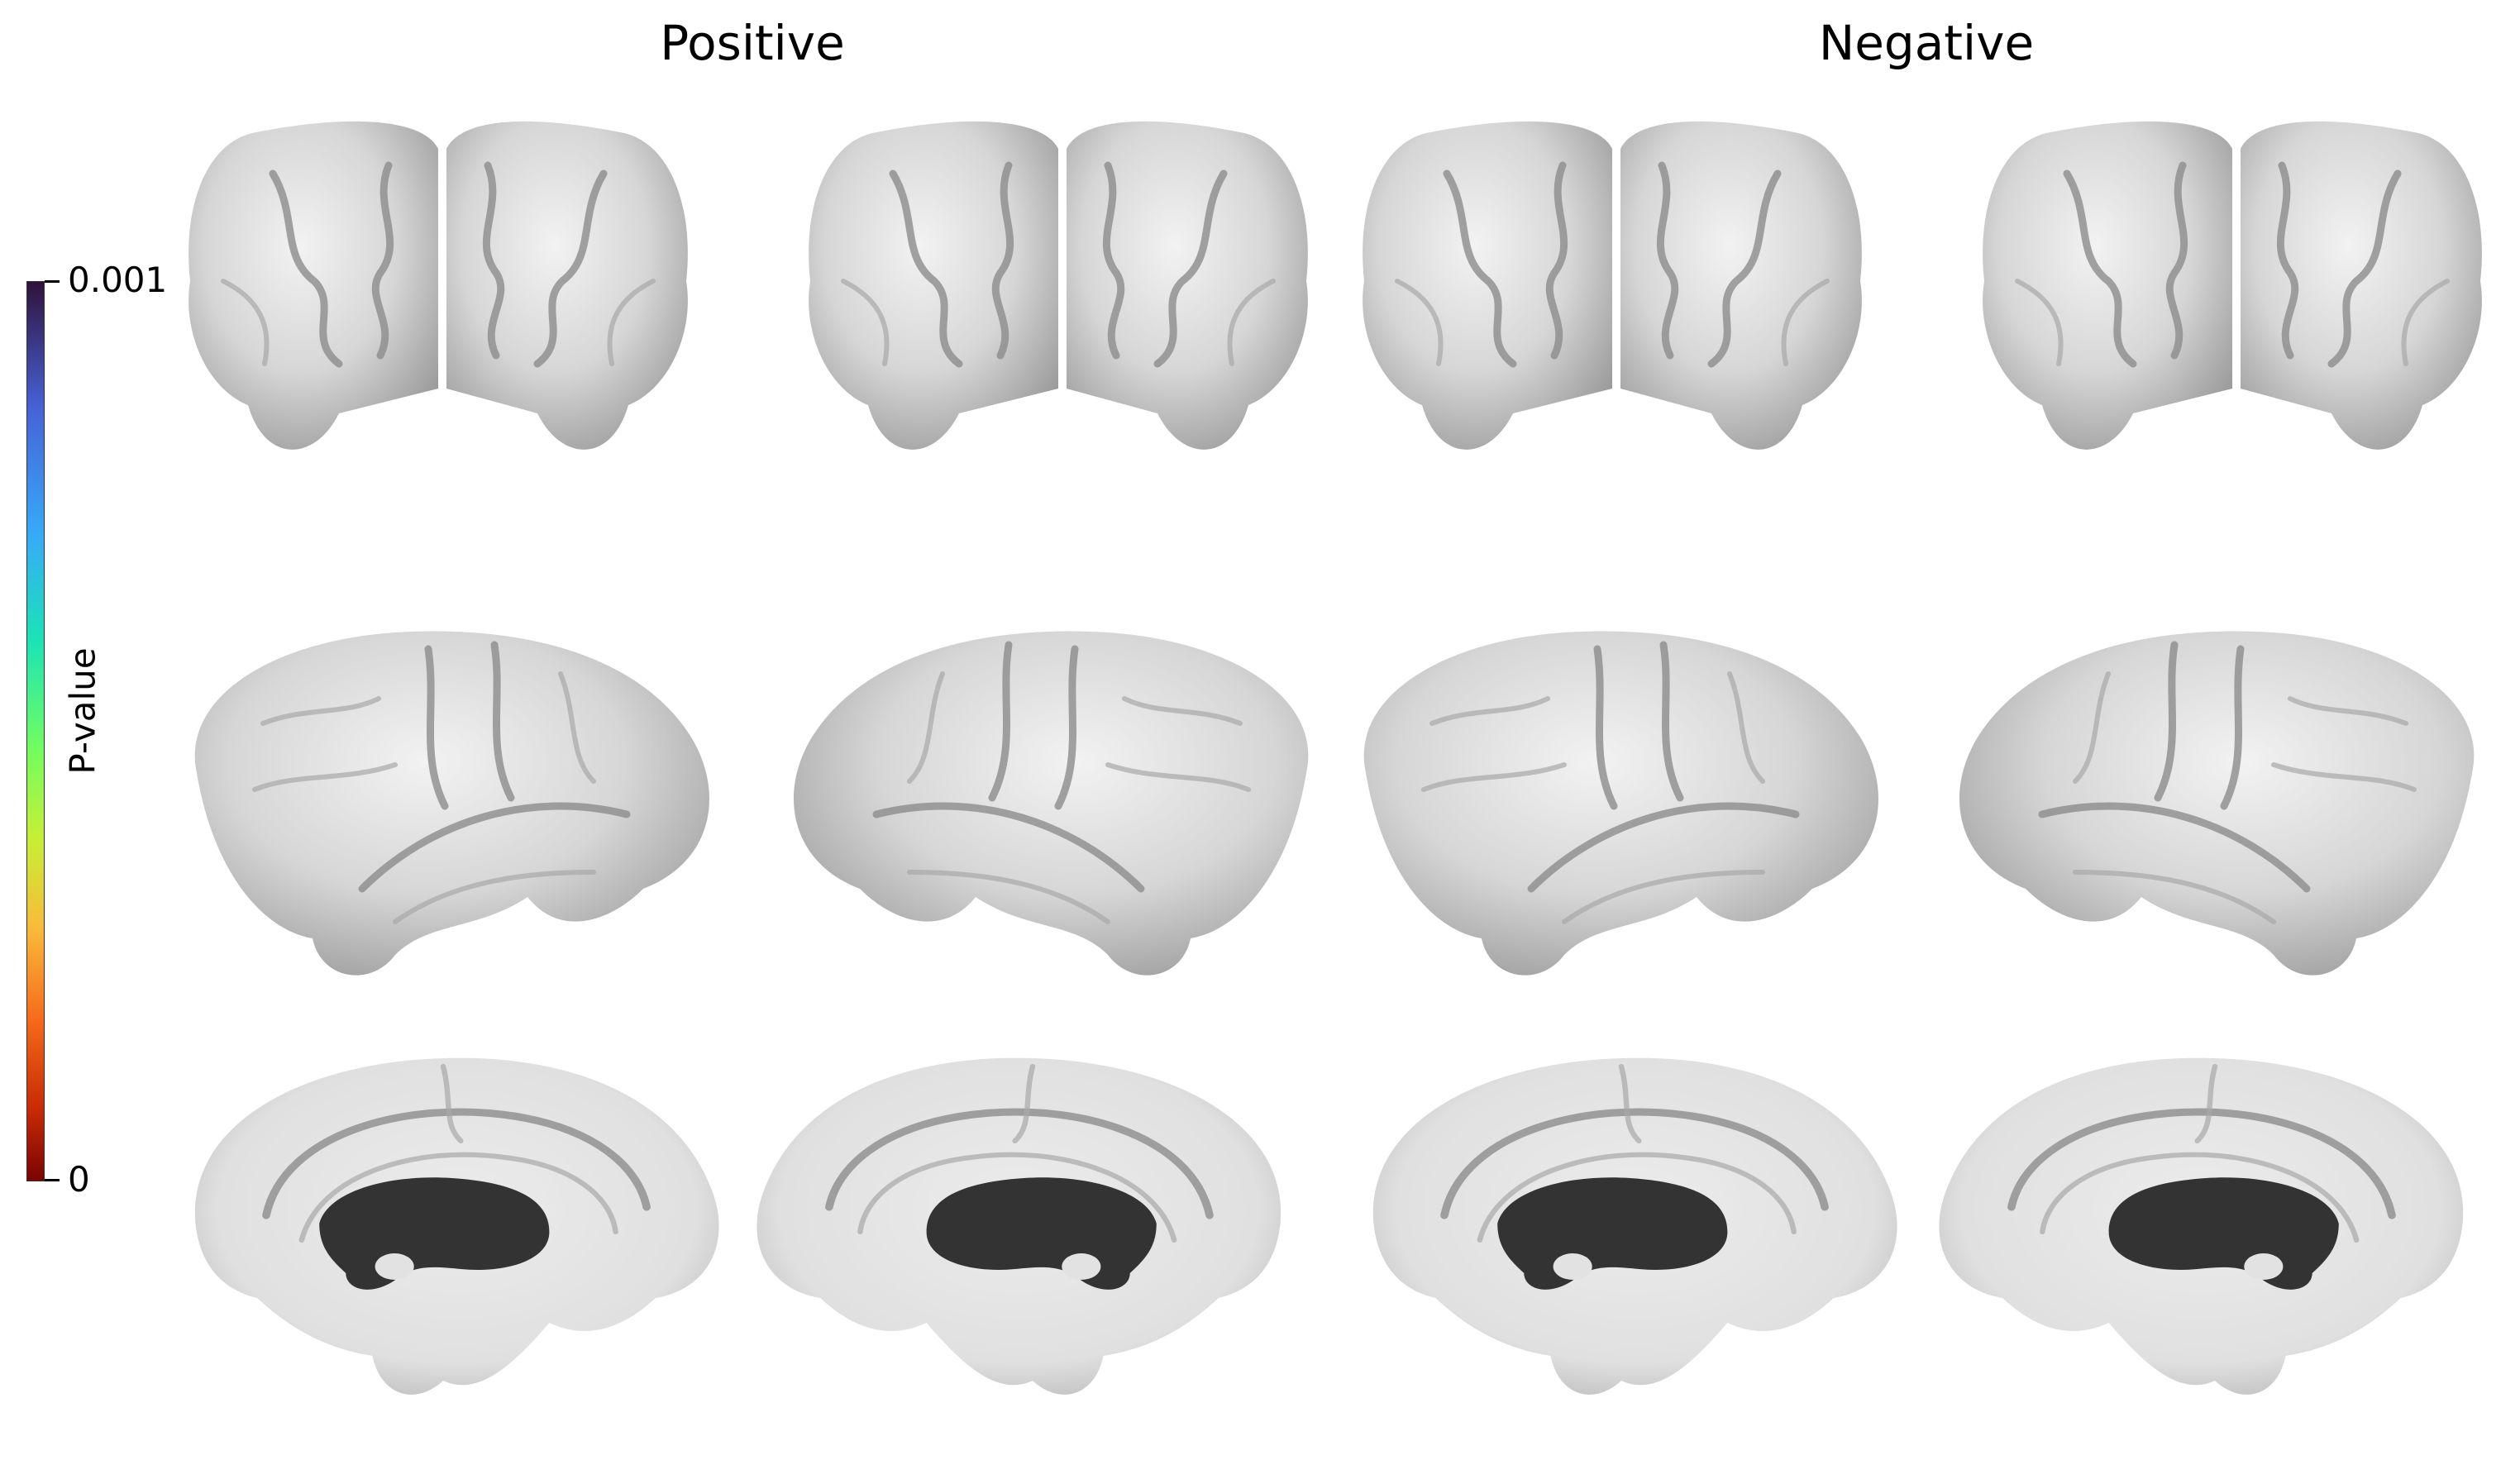 The image size is (2520, 1484). I want to click on positive-left-lateral-view, so click(452, 804).